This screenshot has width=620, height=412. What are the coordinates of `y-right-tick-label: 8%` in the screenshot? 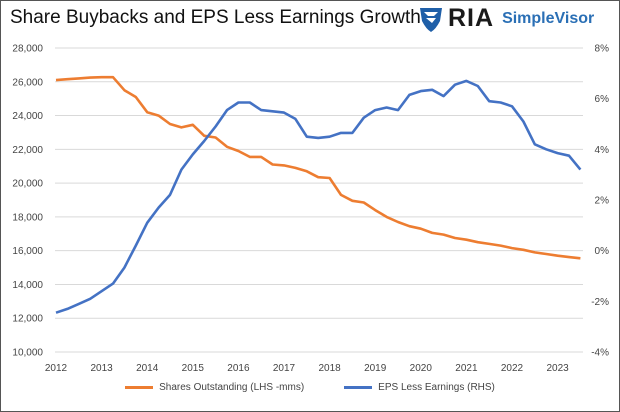 It's located at (602, 49).